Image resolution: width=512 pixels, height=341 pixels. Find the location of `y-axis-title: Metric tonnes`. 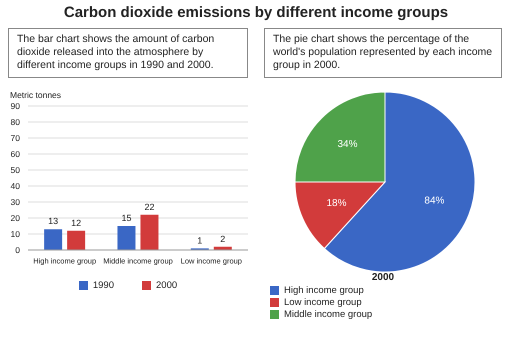

y-axis-title: Metric tonnes is located at coordinates (36, 95).